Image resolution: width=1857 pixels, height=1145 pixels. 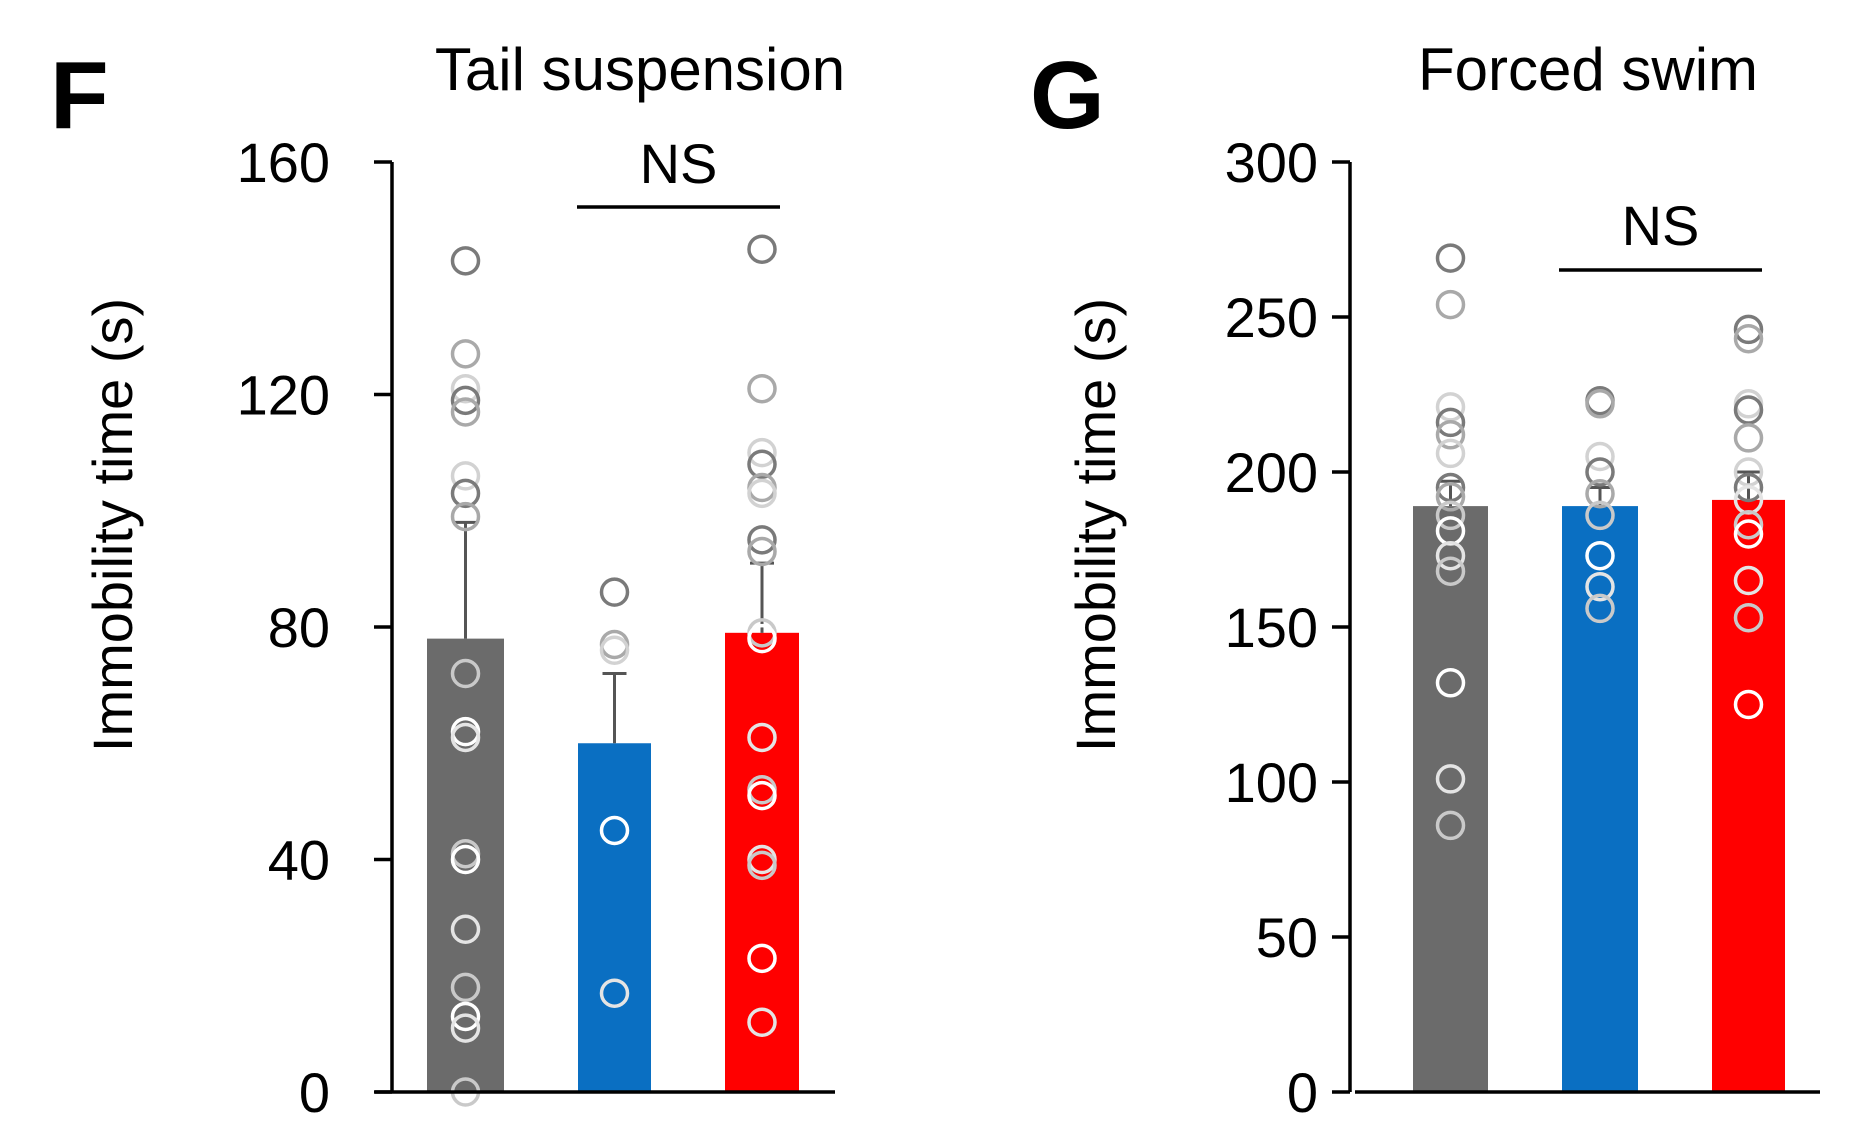 What do you see at coordinates (112, 525) in the screenshot?
I see `y-axis-label-tail-suspension: Immobility time (s)` at bounding box center [112, 525].